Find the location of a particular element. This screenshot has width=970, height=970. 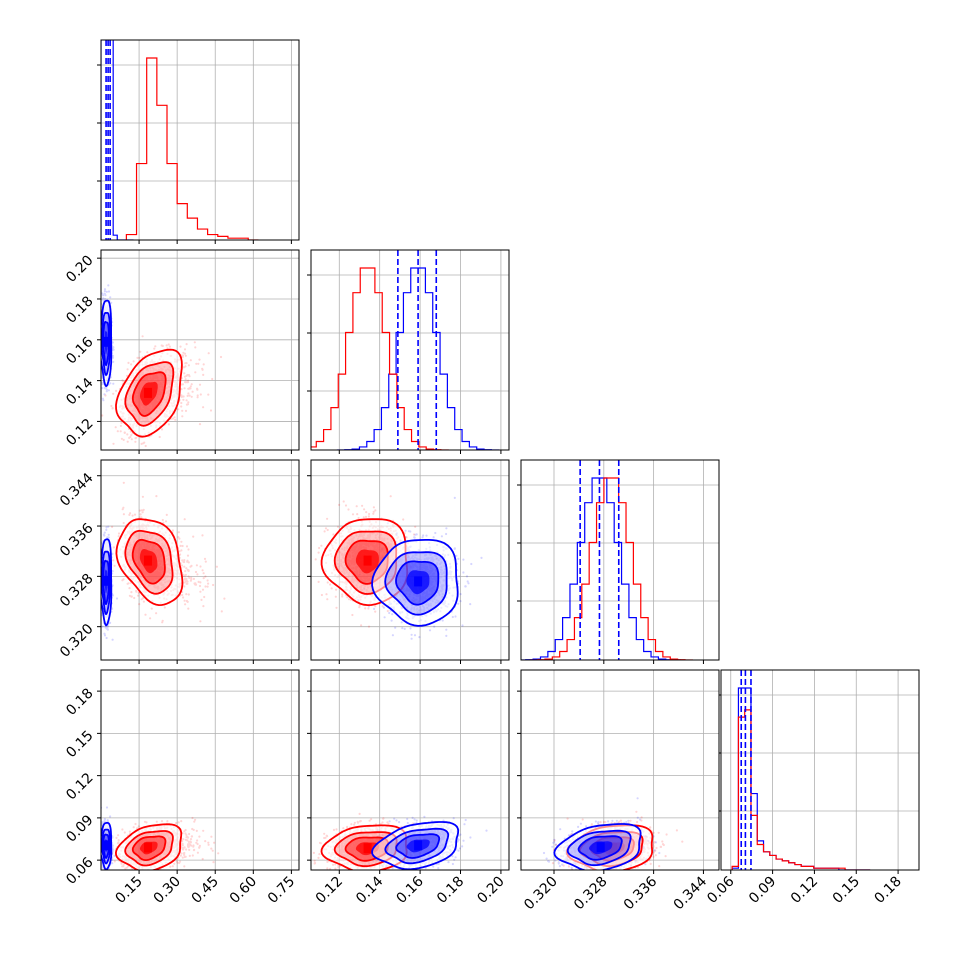

blue-histogram is located at coordinates (117, 140).